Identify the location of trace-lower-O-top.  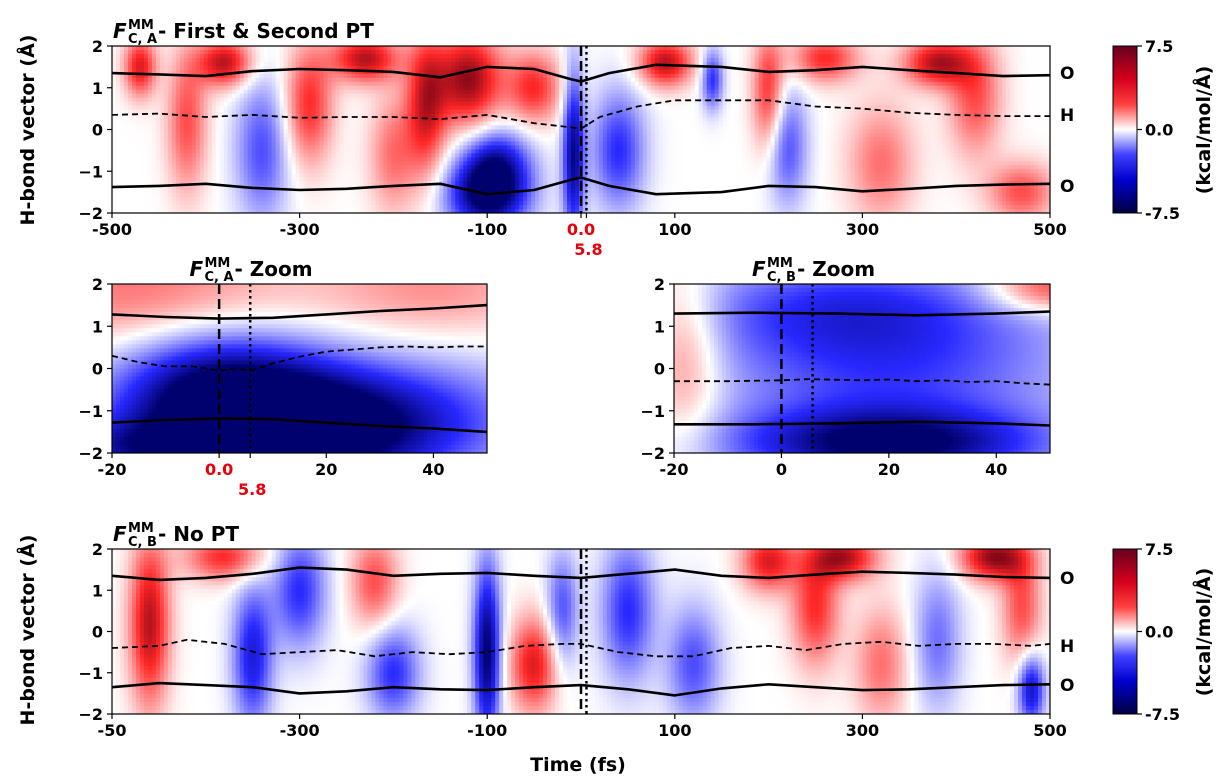
(581, 186).